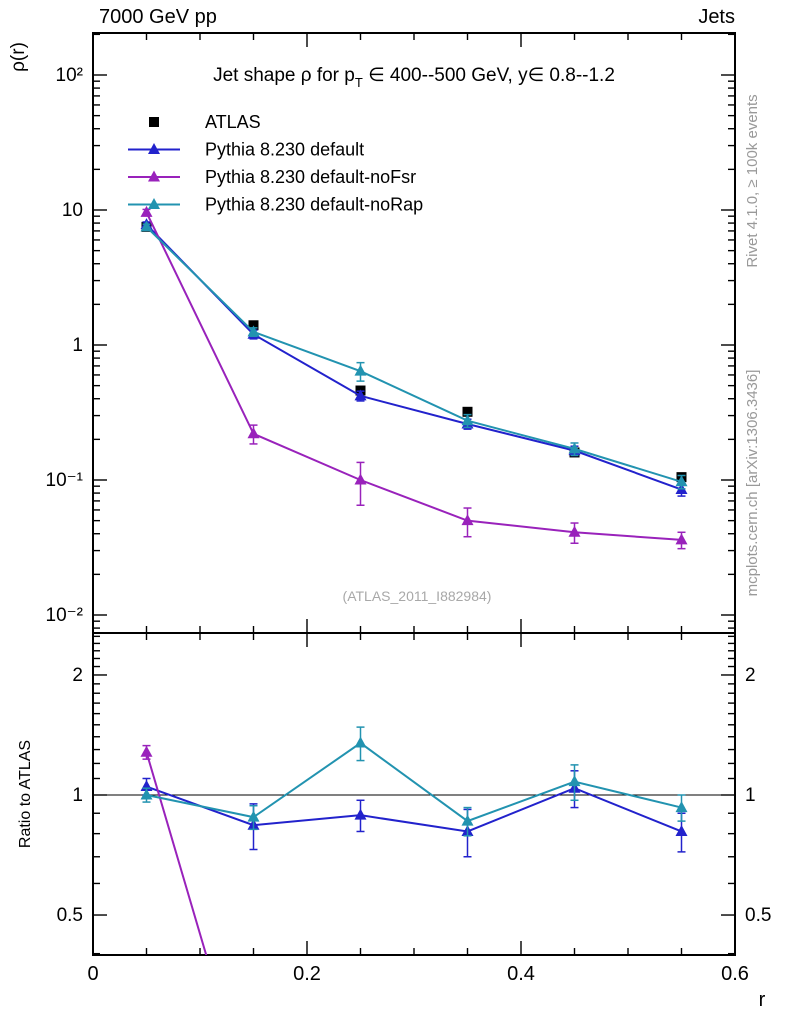 The height and width of the screenshot is (1024, 786). I want to click on side-note-generator-icon: Rivet 4.1.0, ≥ 100k events, so click(752, 180).